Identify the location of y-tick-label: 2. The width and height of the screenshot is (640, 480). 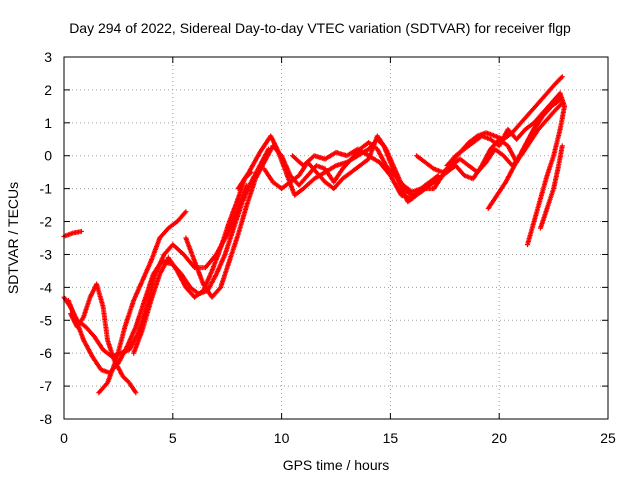
(48, 90).